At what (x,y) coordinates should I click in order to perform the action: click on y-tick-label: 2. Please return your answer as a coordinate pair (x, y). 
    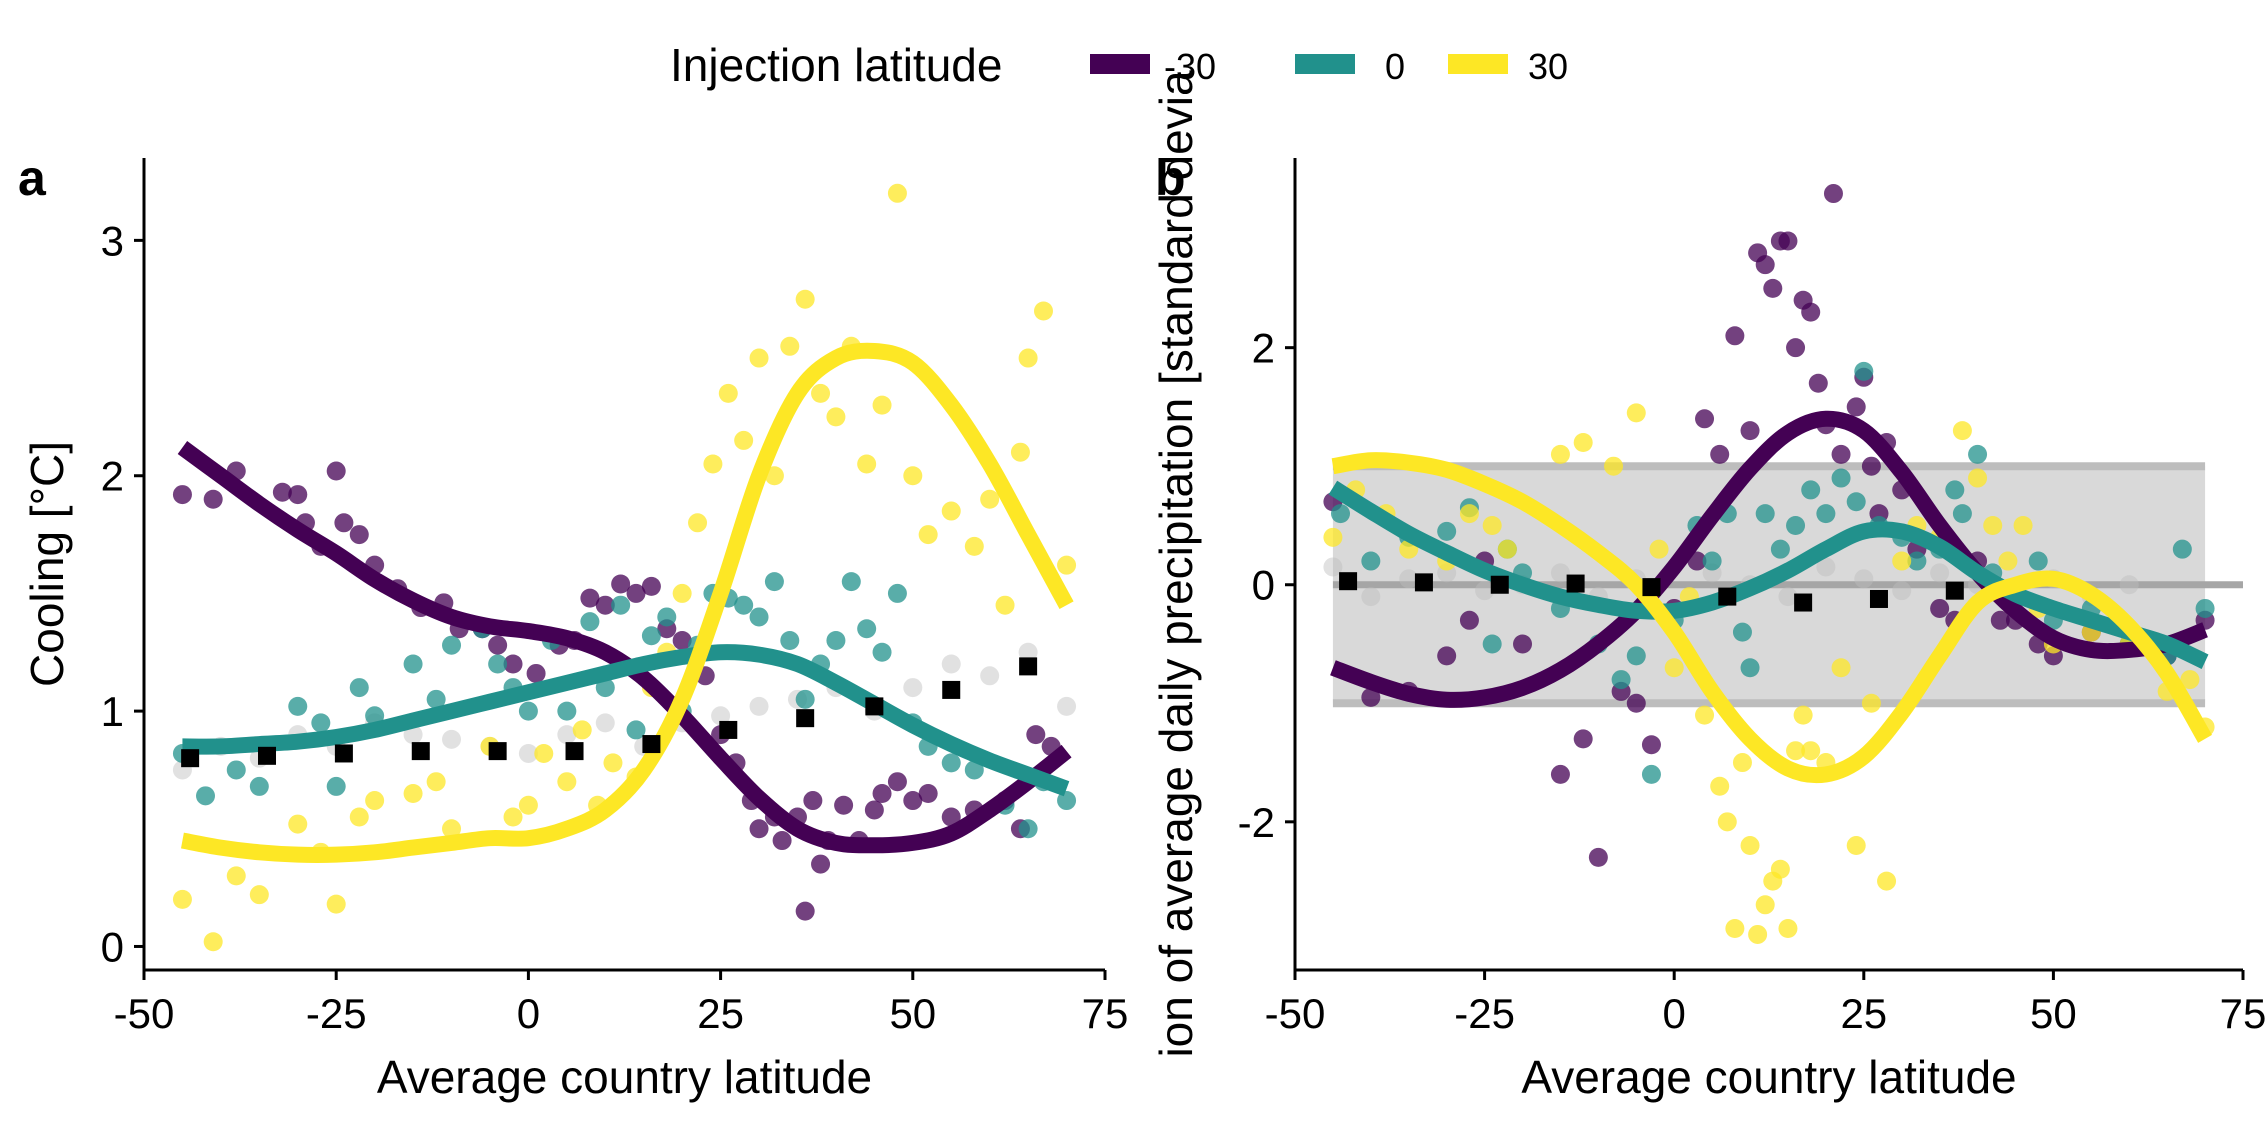
    Looking at the image, I should click on (112, 476).